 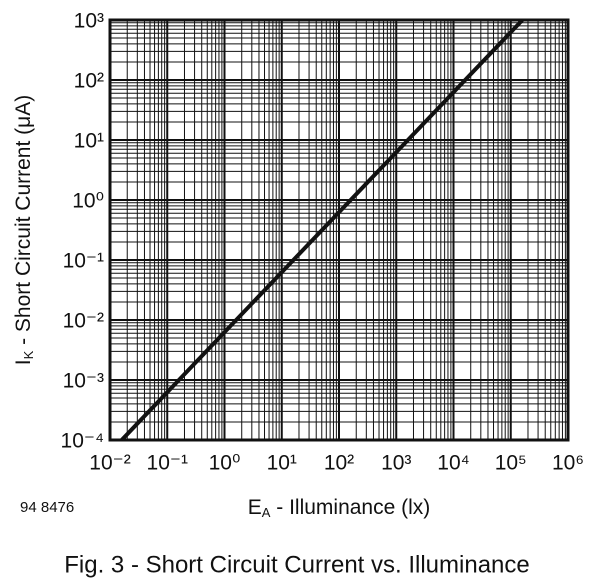 I want to click on x-tick-label: 10², so click(x=339, y=463).